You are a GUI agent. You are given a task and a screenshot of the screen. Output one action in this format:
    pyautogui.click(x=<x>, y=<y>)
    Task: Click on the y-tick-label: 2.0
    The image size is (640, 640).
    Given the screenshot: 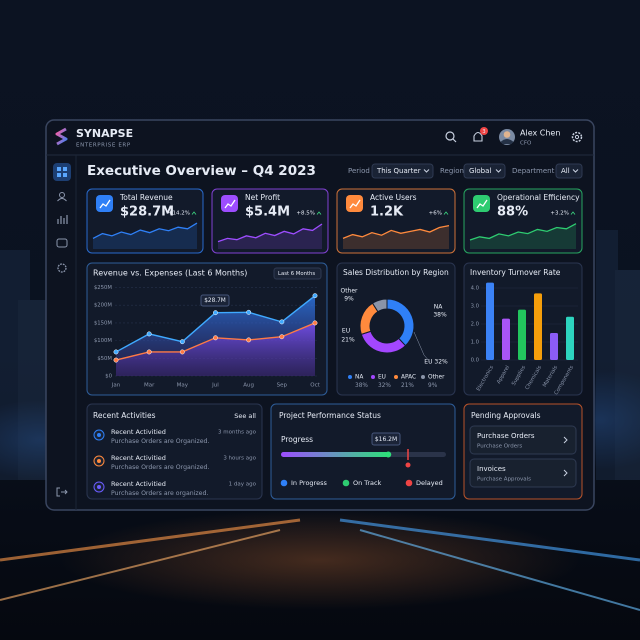 What is the action you would take?
    pyautogui.click(x=475, y=325)
    